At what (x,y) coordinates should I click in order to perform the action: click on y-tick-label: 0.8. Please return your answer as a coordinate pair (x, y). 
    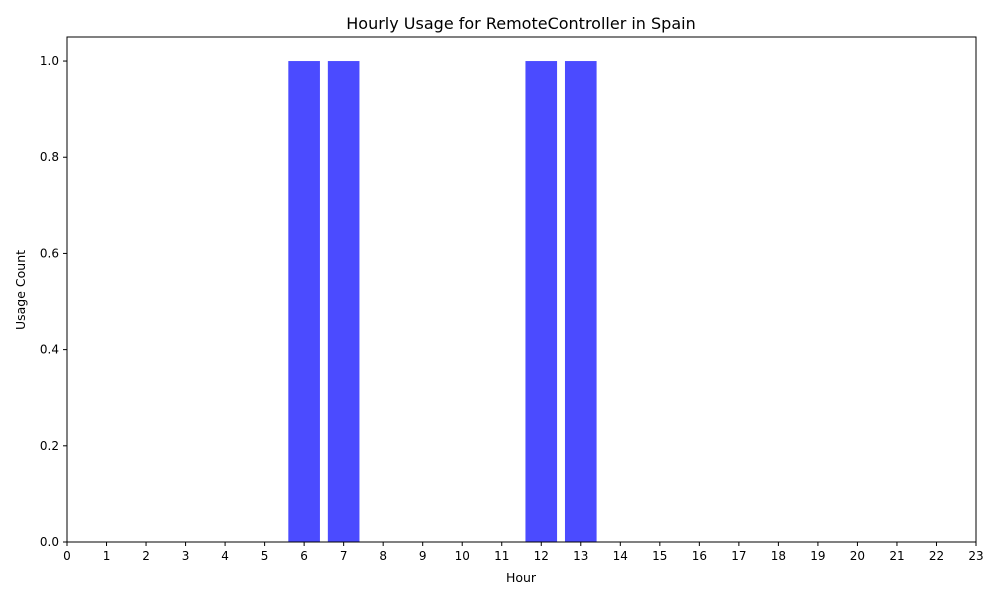
    Looking at the image, I should click on (49, 157).